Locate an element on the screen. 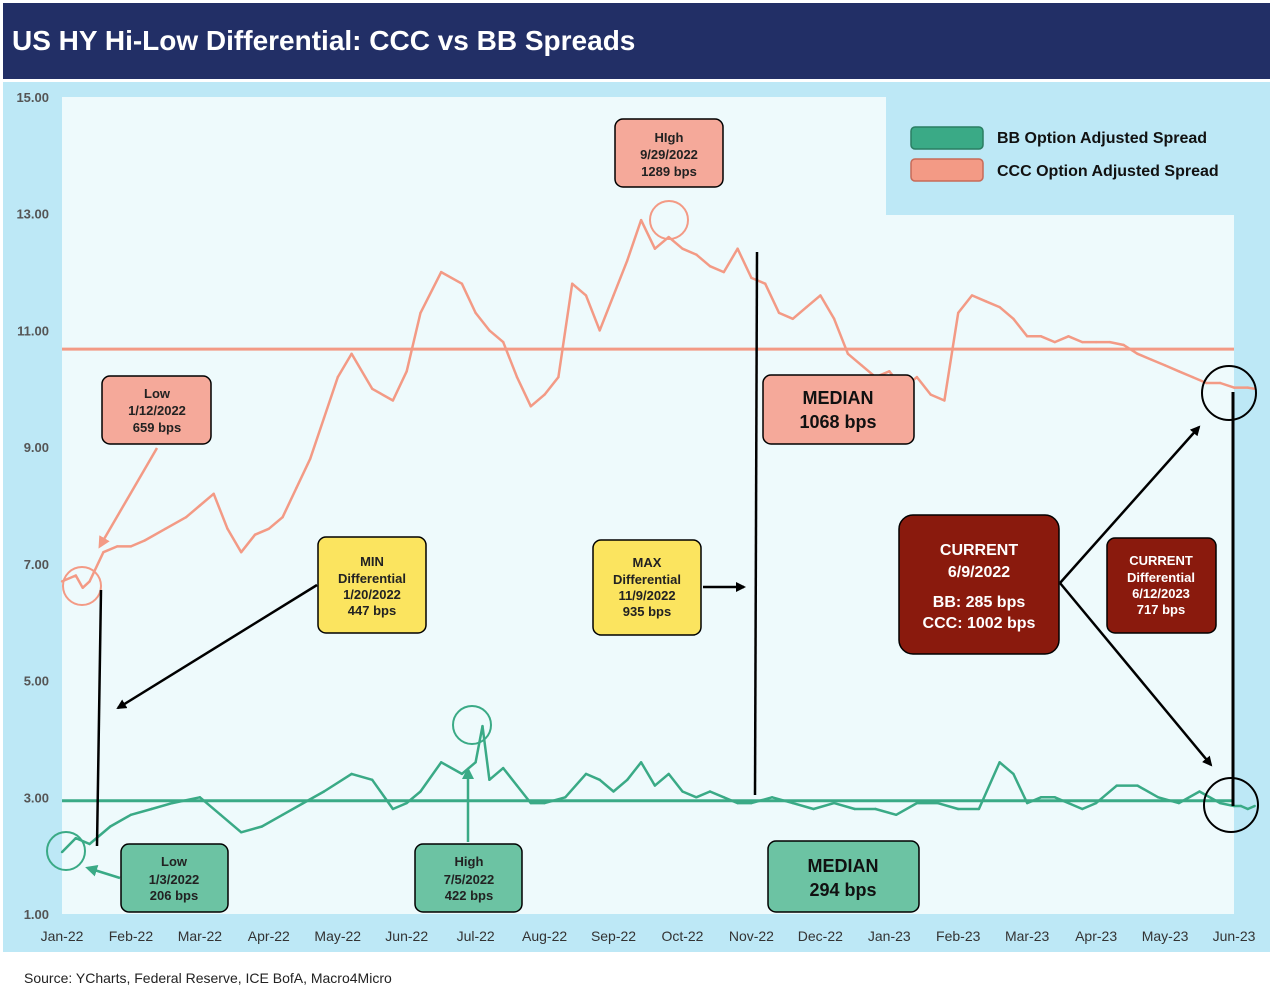 This screenshot has height=1000, width=1273. max-differential-bar is located at coordinates (756, 523).